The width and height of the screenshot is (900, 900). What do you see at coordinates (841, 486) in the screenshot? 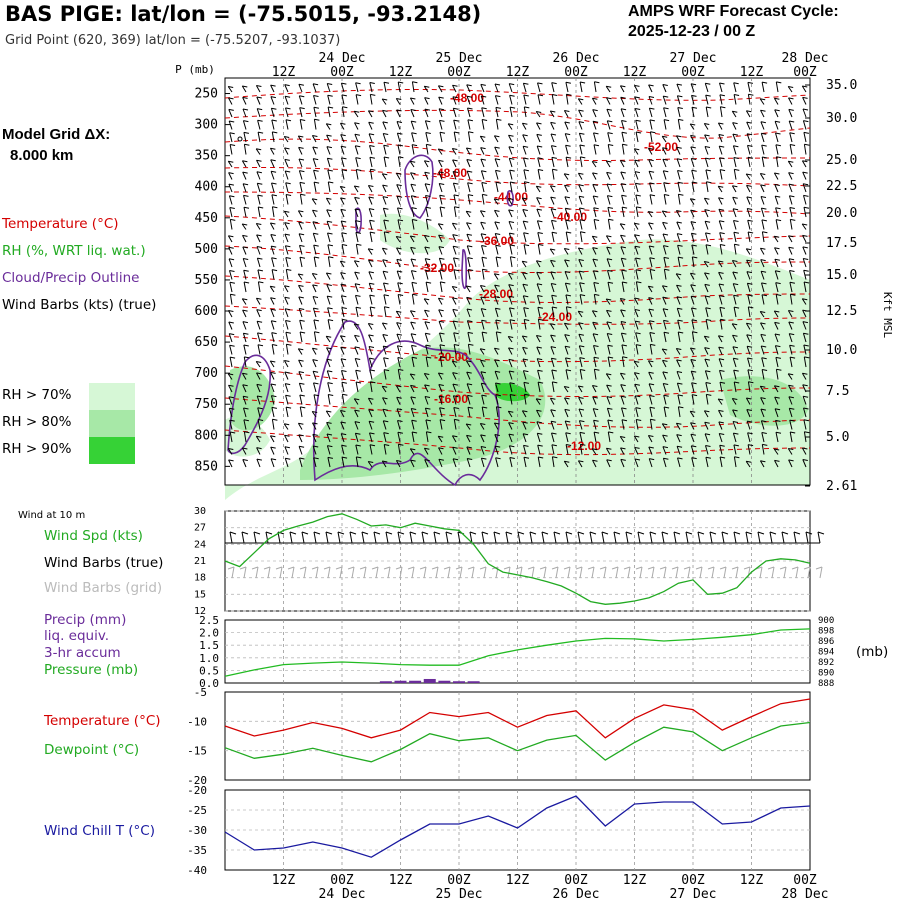
I see `height-tick-label: 2.61` at bounding box center [841, 486].